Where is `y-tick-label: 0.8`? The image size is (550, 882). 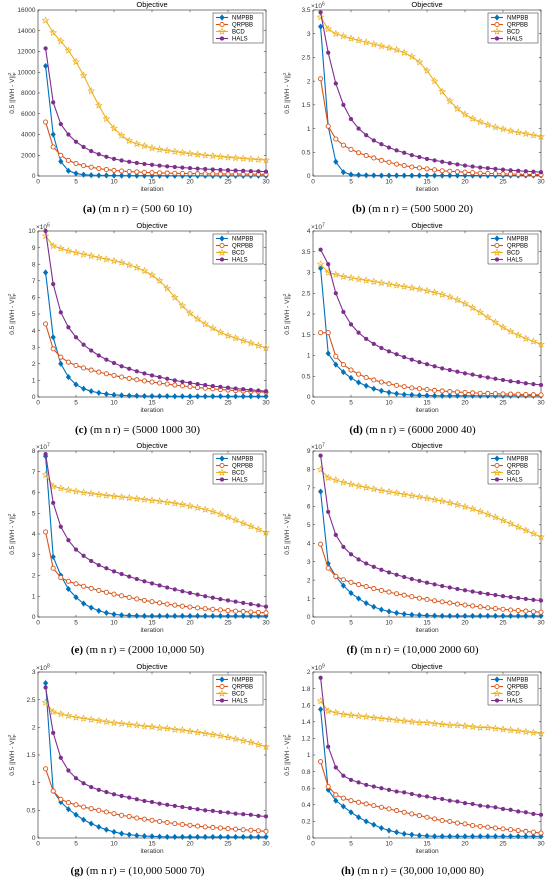
y-tick-label: 0.8 is located at coordinates (305, 771).